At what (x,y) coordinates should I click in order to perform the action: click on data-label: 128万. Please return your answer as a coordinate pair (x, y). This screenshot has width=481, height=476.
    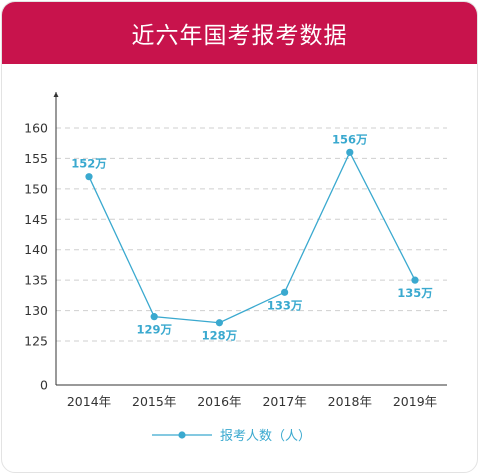
    Looking at the image, I should click on (220, 336).